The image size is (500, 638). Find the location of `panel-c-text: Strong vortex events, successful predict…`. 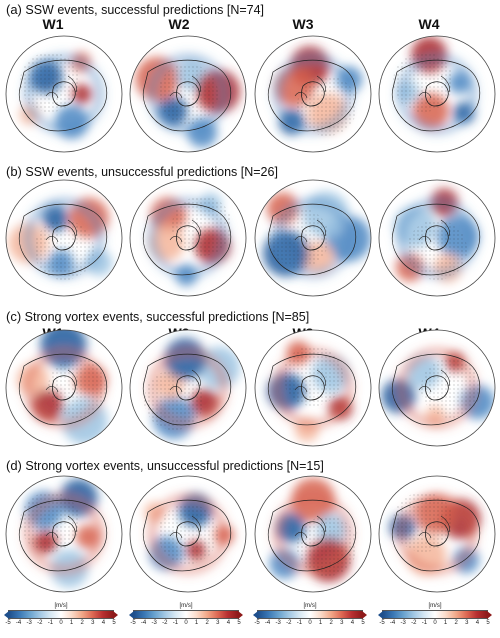

panel-c-text: Strong vortex events, successful predict… is located at coordinates (167, 317).